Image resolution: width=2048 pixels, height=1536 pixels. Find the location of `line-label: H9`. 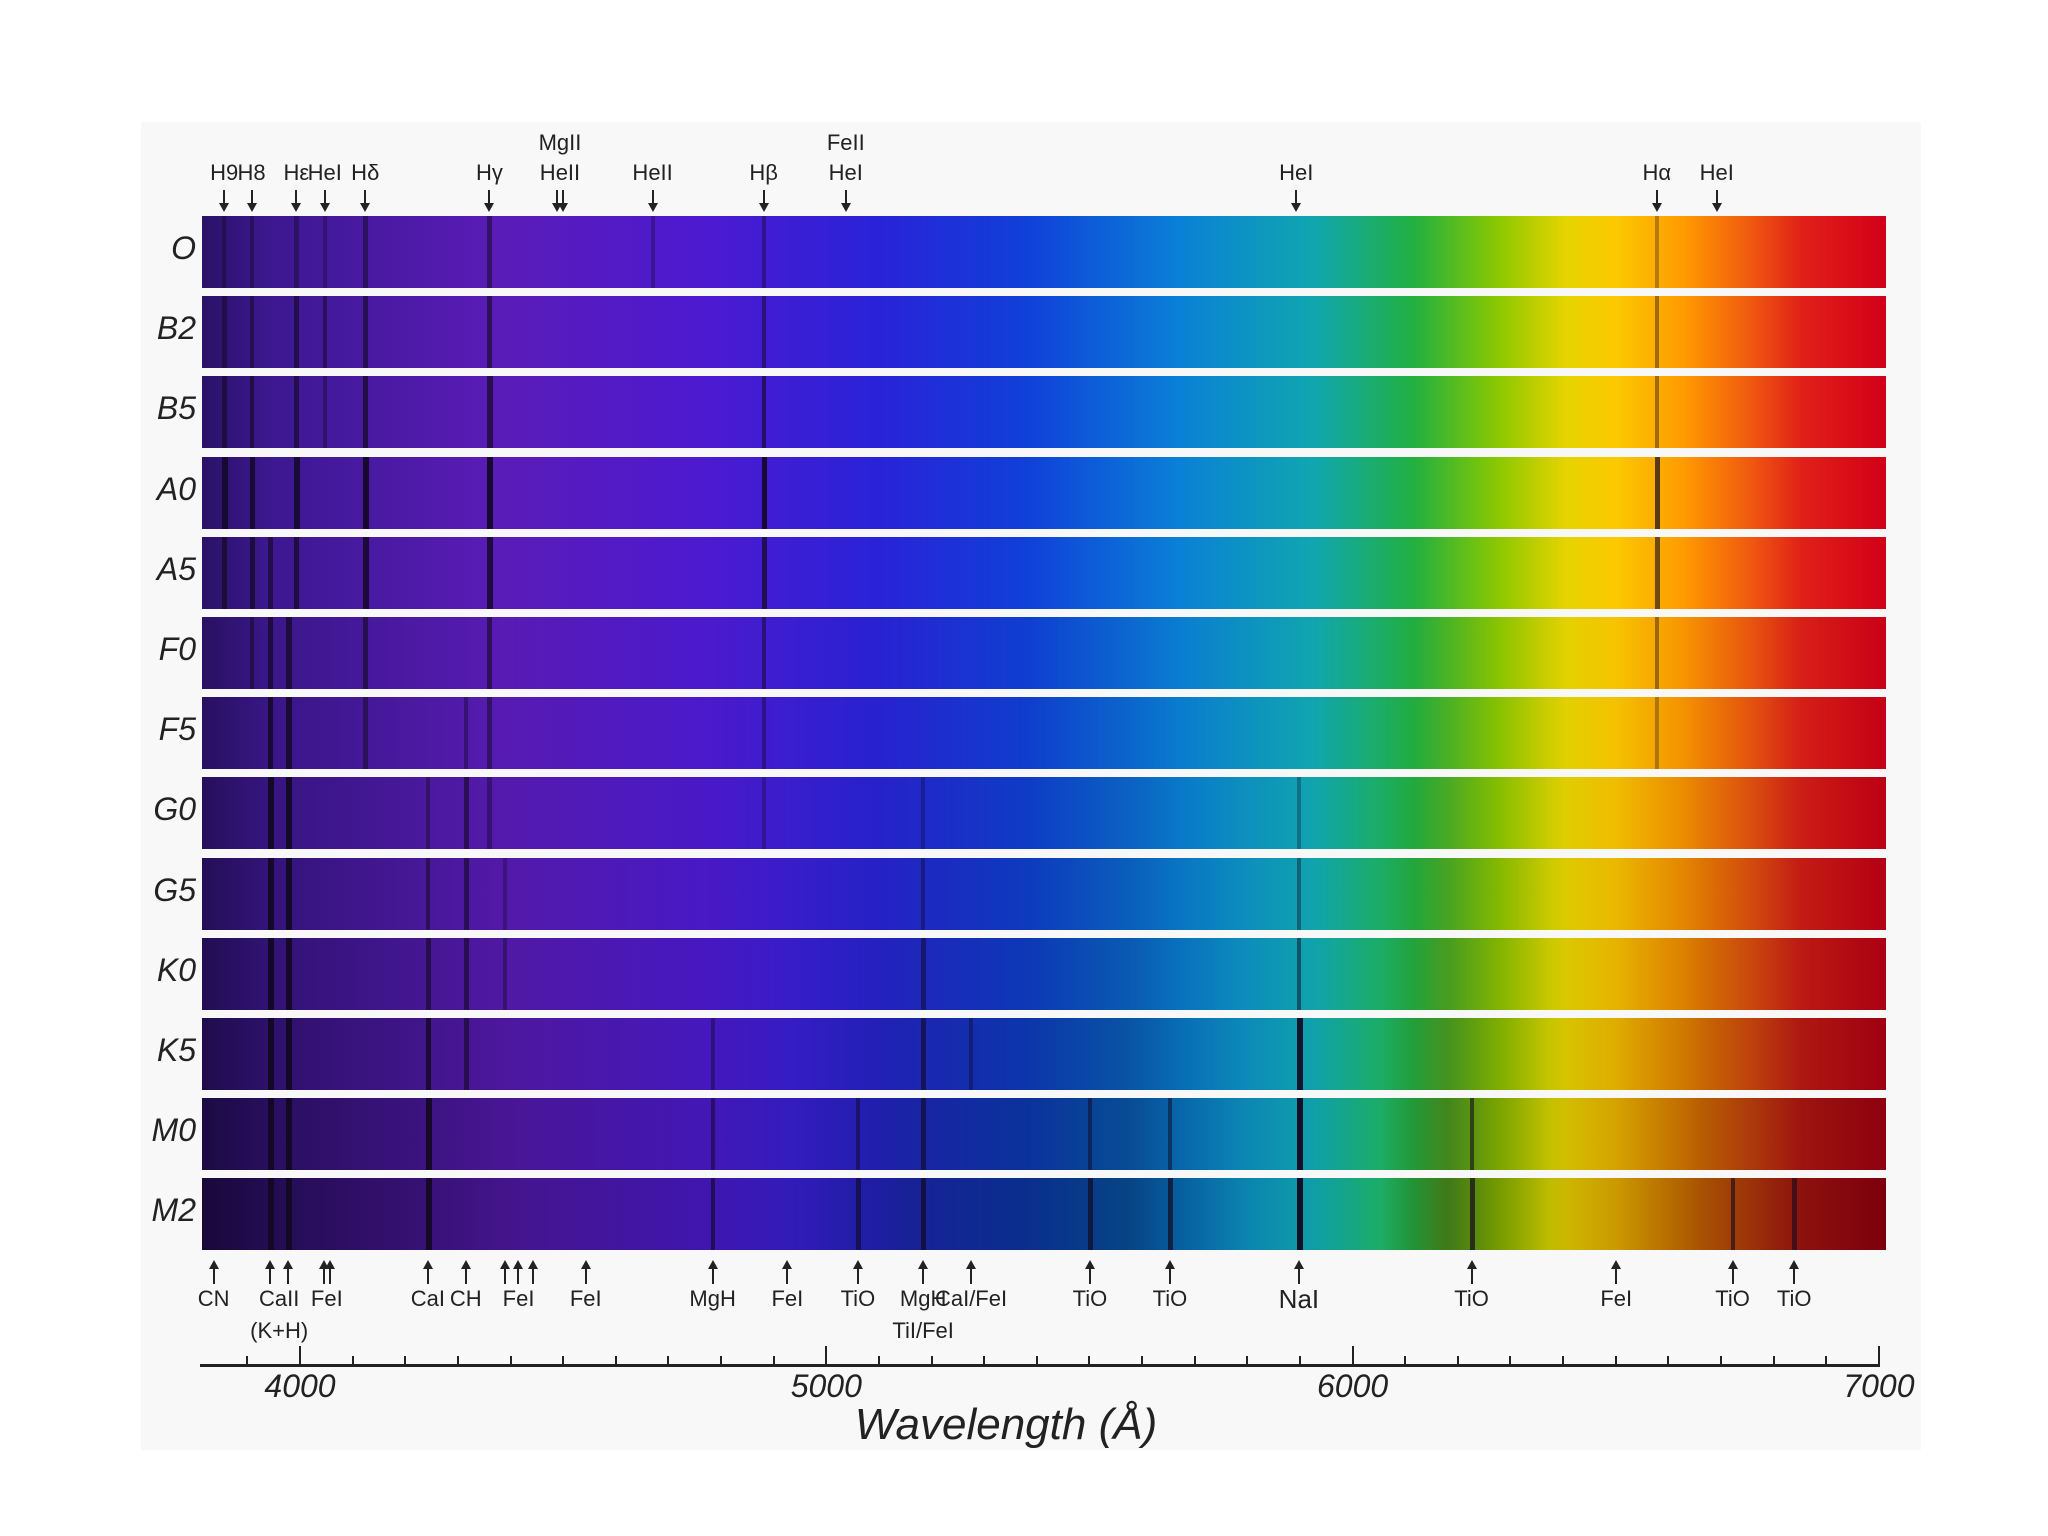

line-label: H9 is located at coordinates (224, 172).